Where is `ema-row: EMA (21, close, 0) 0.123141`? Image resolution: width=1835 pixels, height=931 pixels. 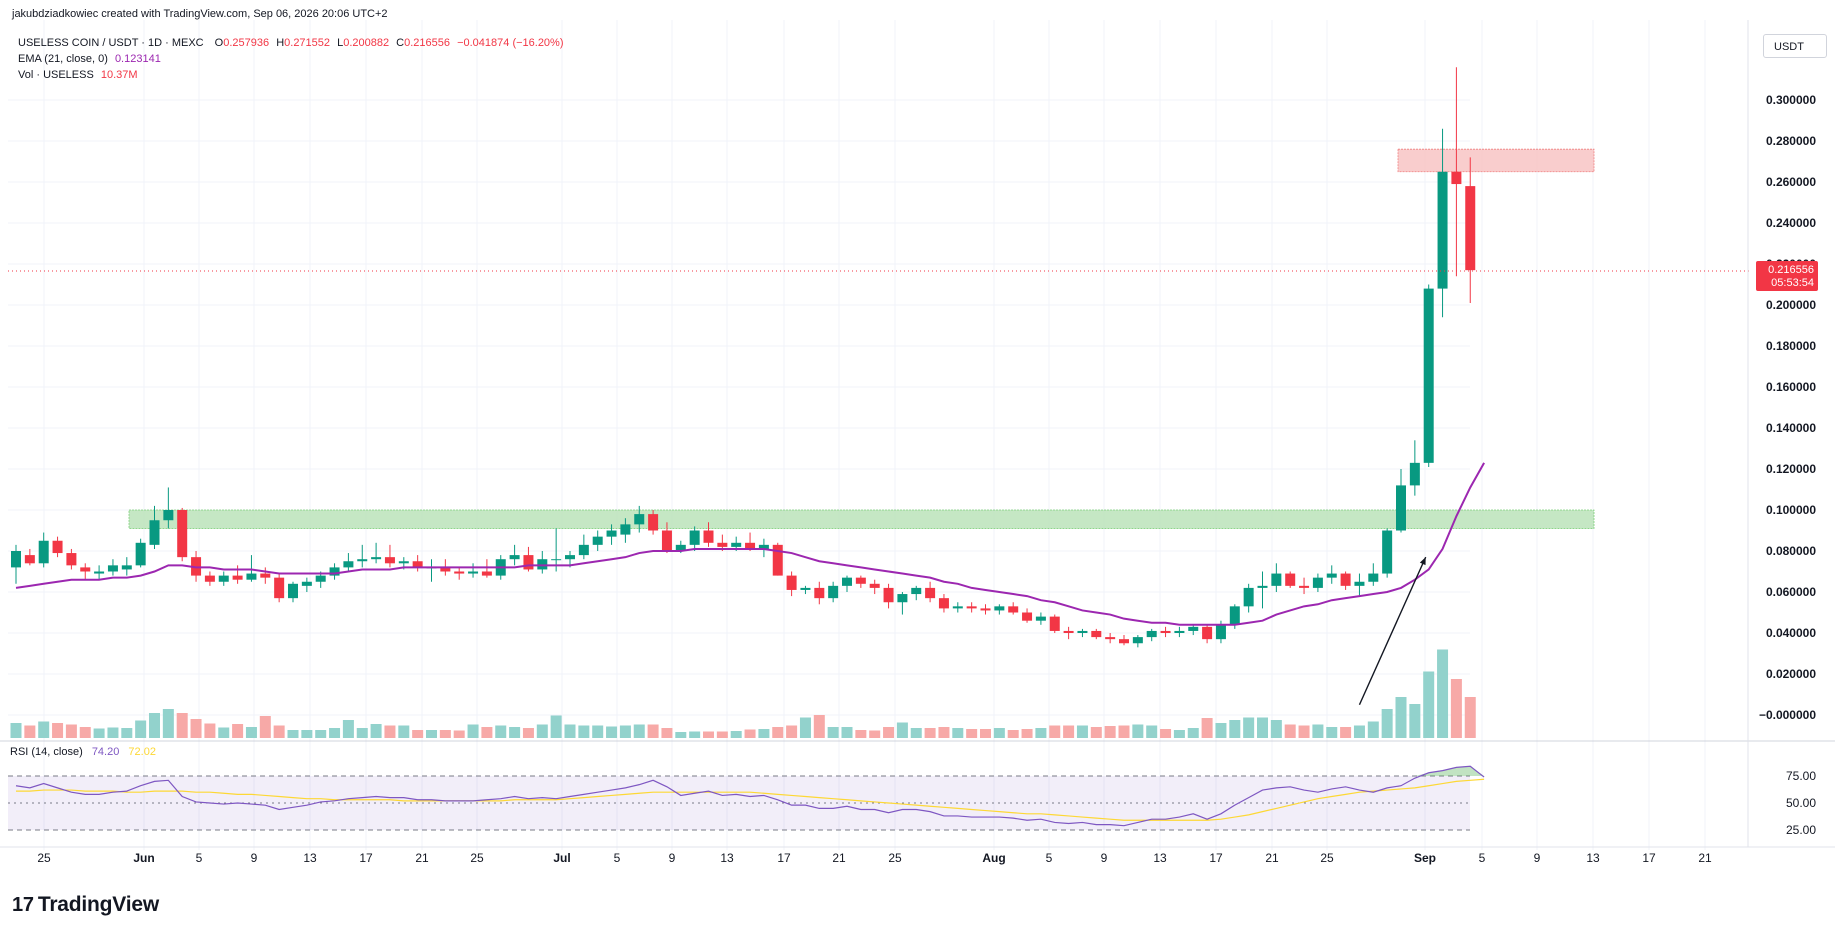 ema-row: EMA (21, close, 0) 0.123141 is located at coordinates (291, 59).